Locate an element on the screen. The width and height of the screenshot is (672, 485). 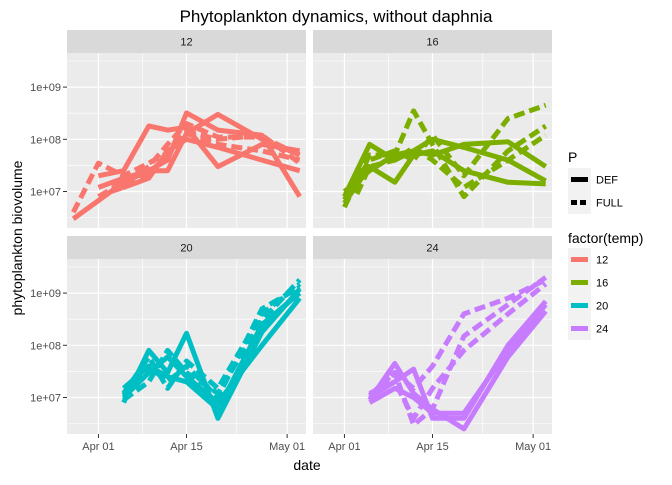
facet-strip-label: 20 is located at coordinates (186, 249).